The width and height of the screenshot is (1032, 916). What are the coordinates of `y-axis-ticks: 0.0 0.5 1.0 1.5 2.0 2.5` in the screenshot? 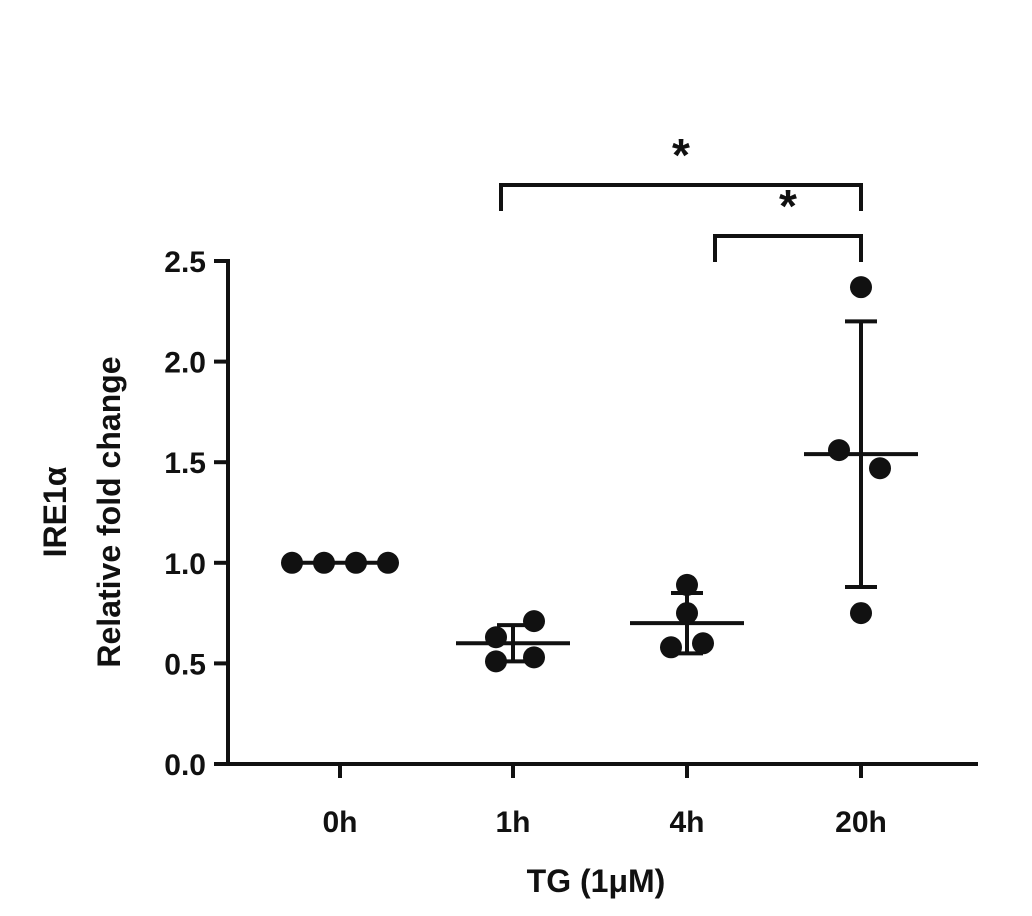 It's located at (196, 514).